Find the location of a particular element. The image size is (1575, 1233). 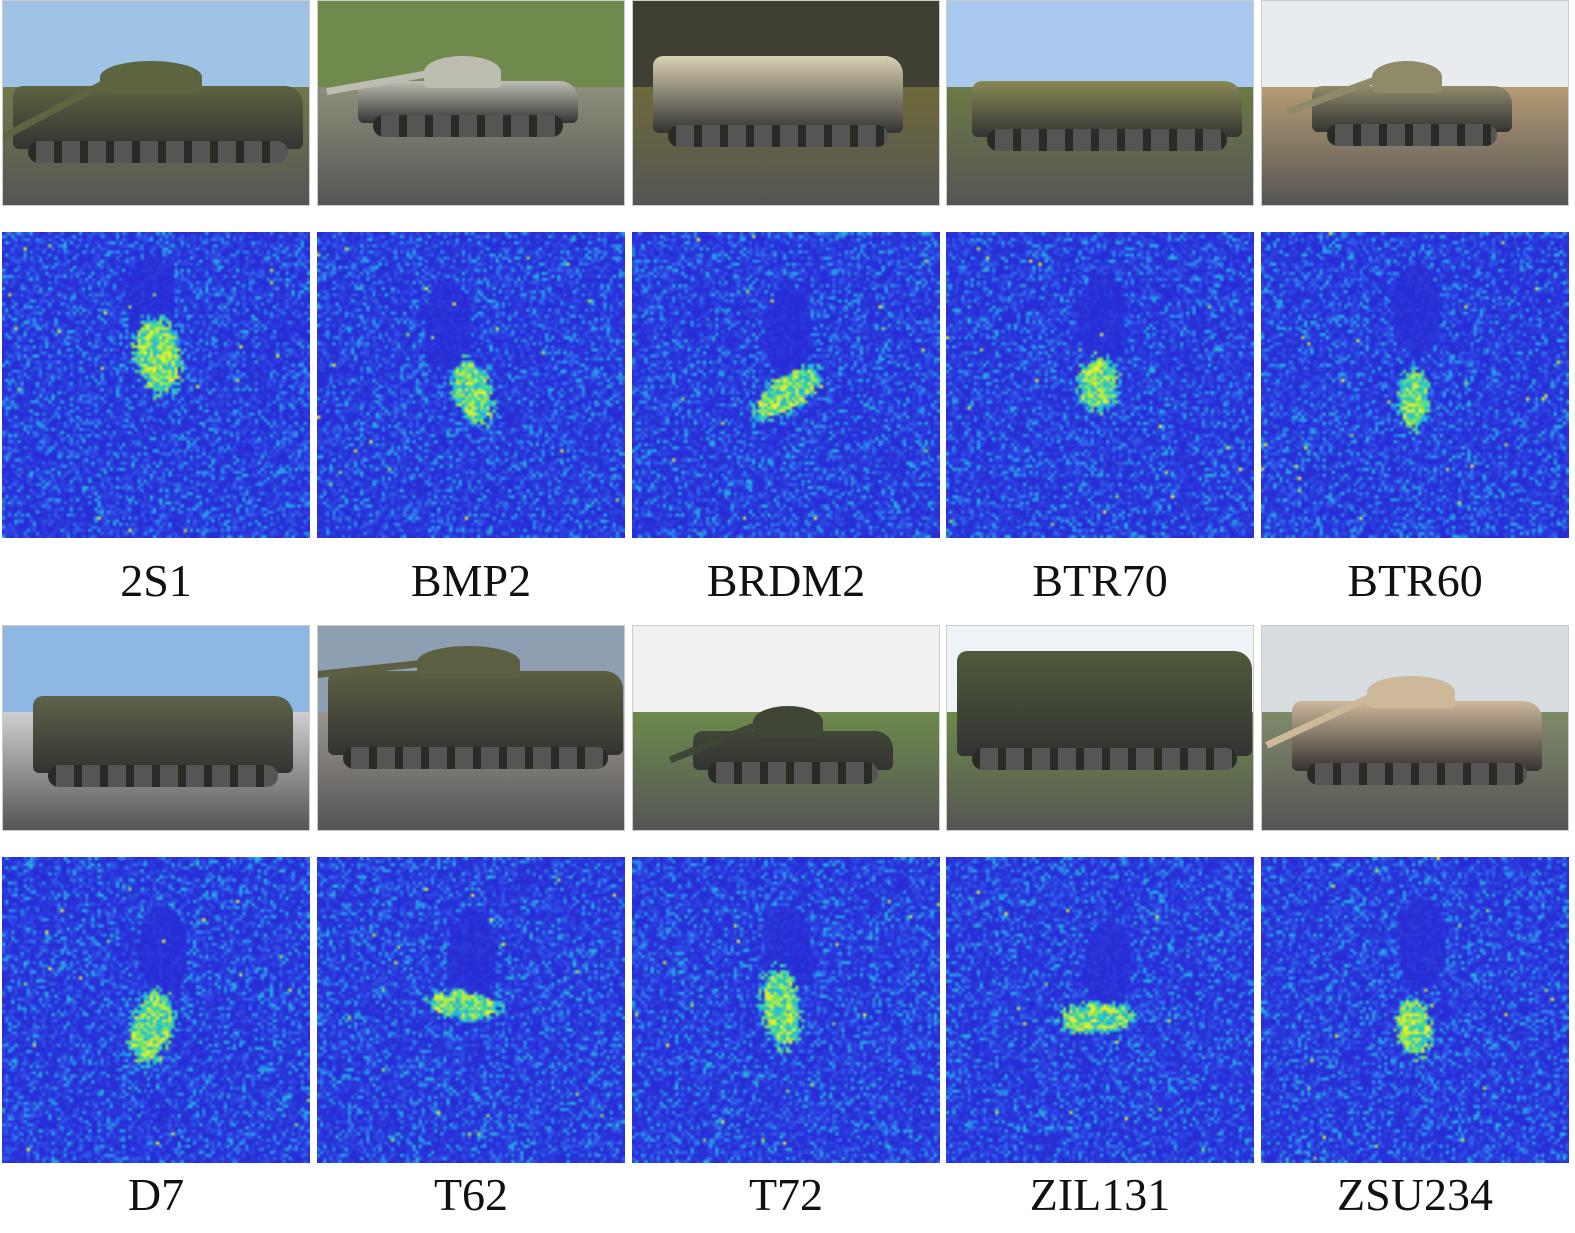

class-label: BRDM2 is located at coordinates (786, 580).